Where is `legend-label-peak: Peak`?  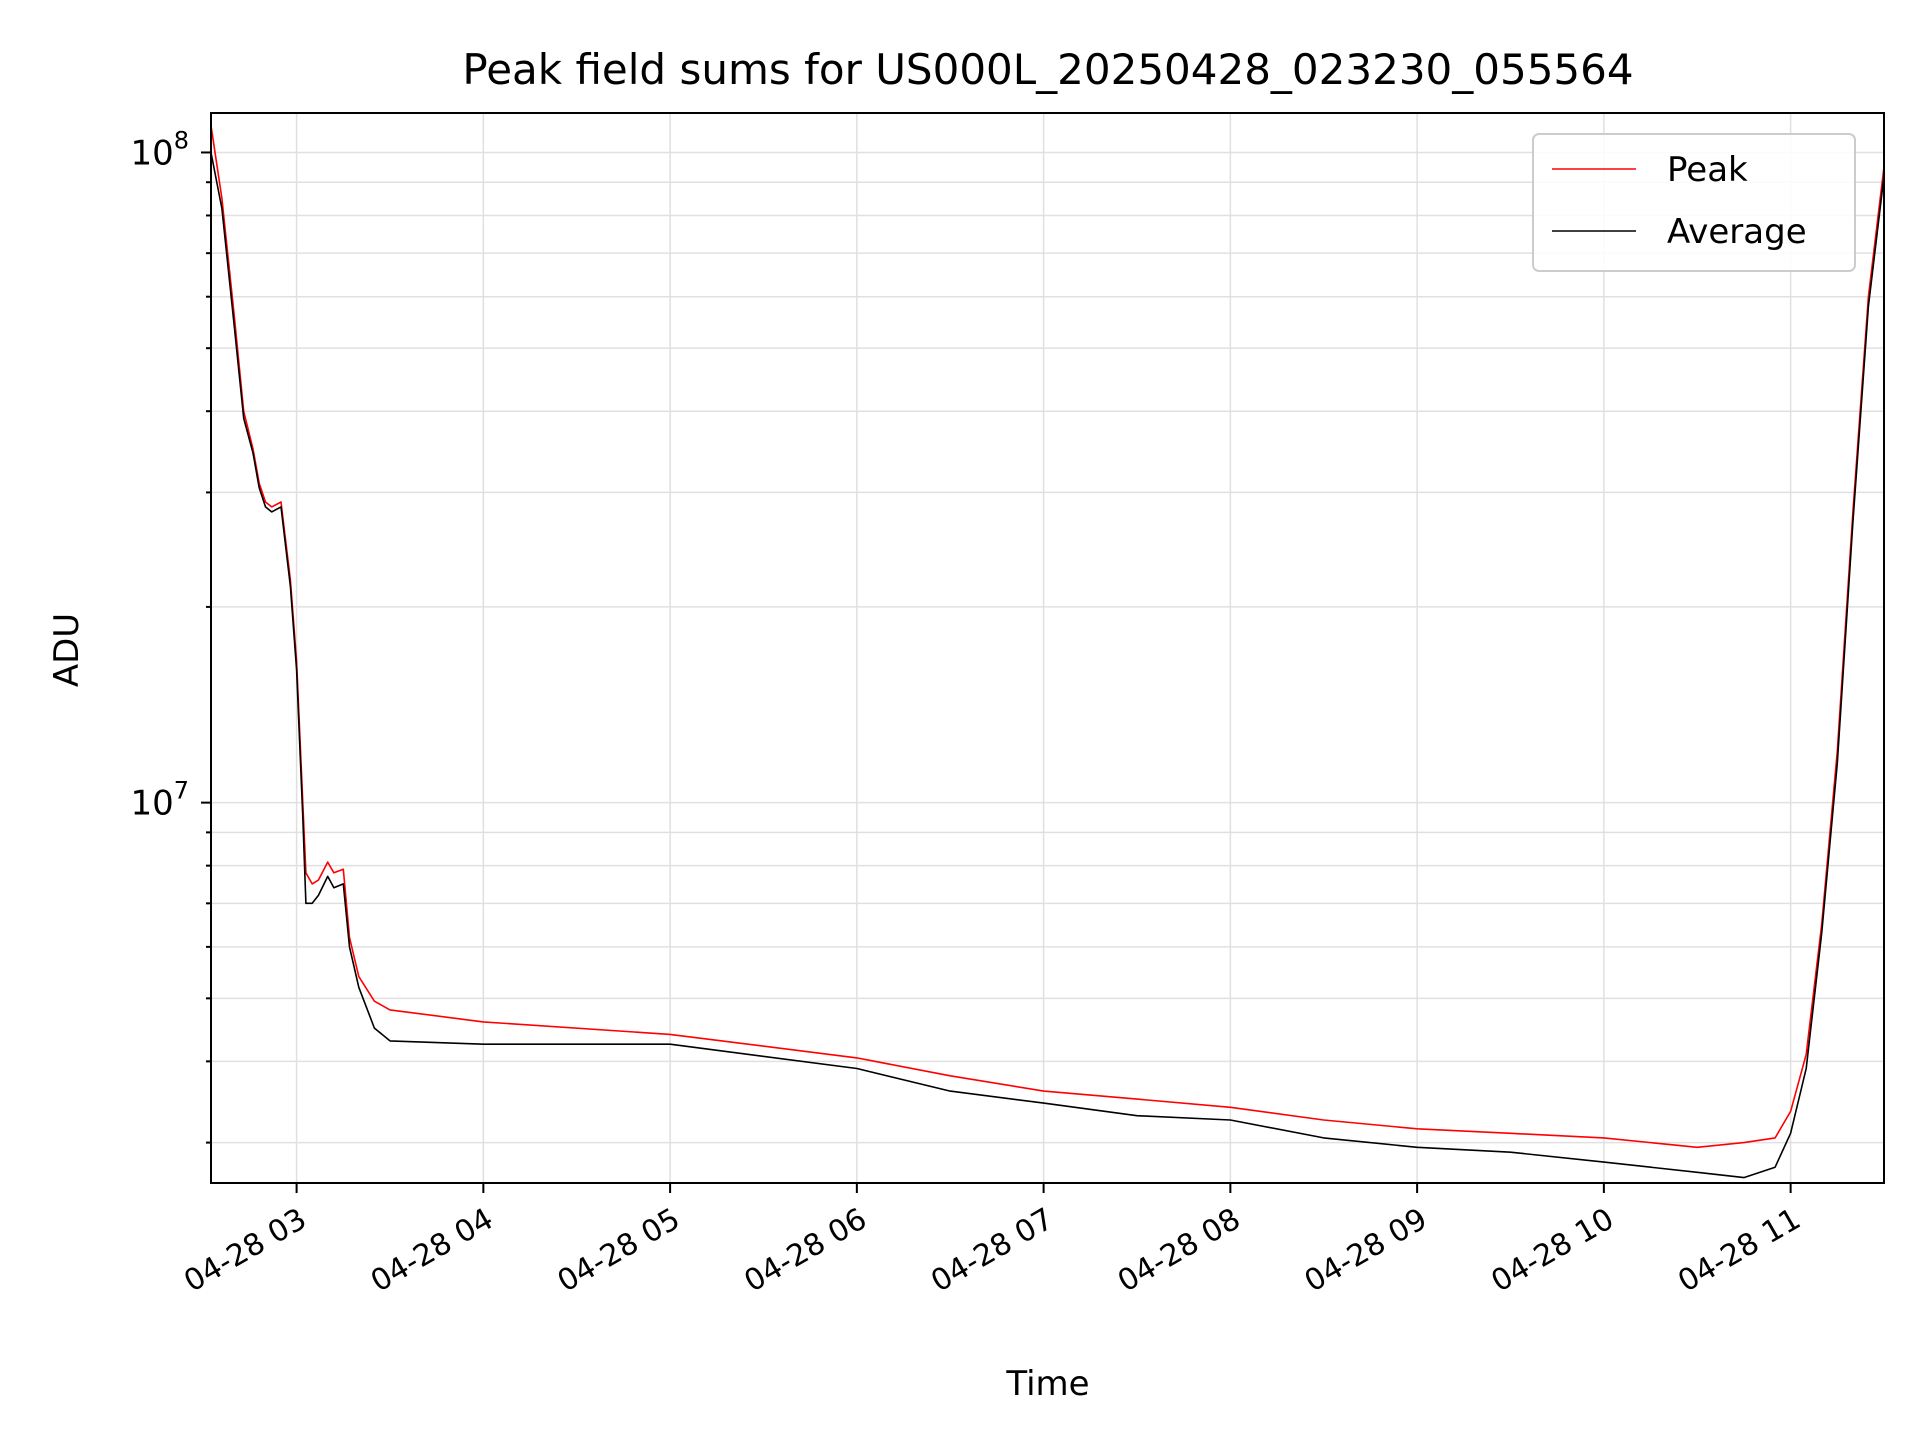 legend-label-peak: Peak is located at coordinates (1707, 170).